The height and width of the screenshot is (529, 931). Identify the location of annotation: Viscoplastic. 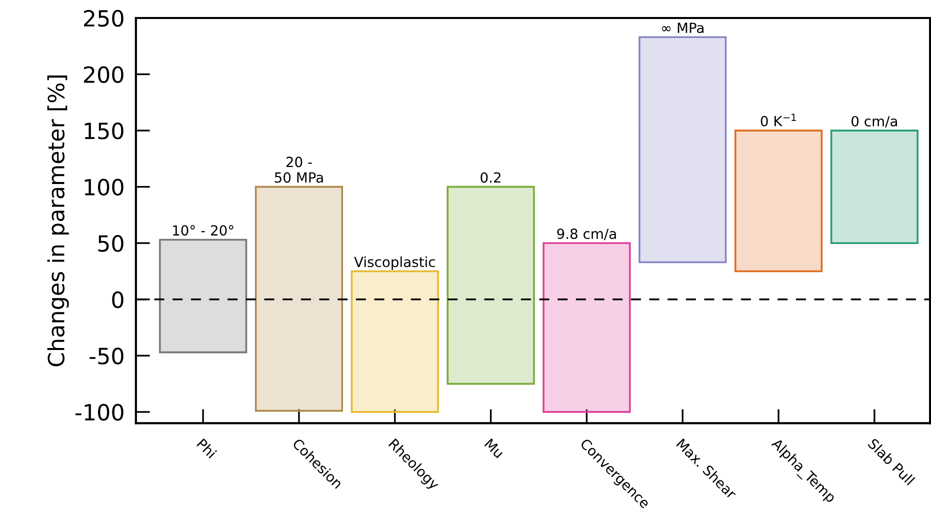
(394, 263).